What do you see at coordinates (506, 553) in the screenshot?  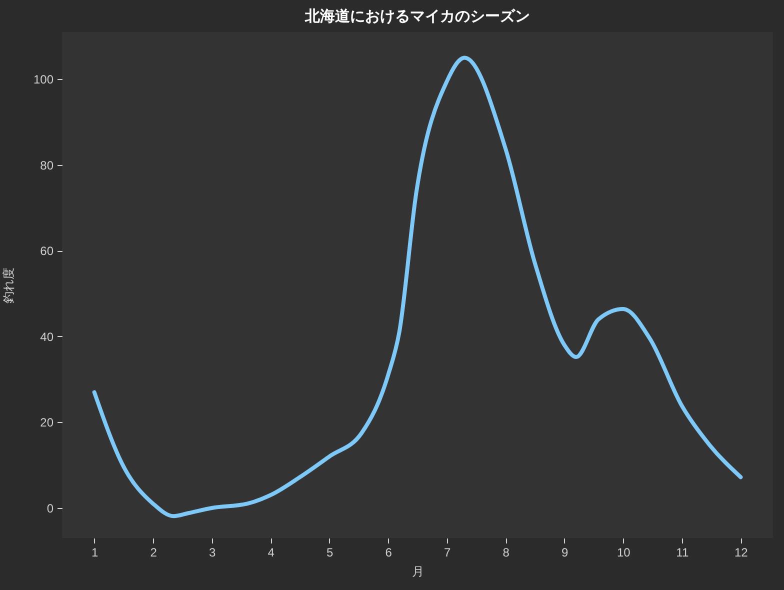 I see `x-tick-label: 8` at bounding box center [506, 553].